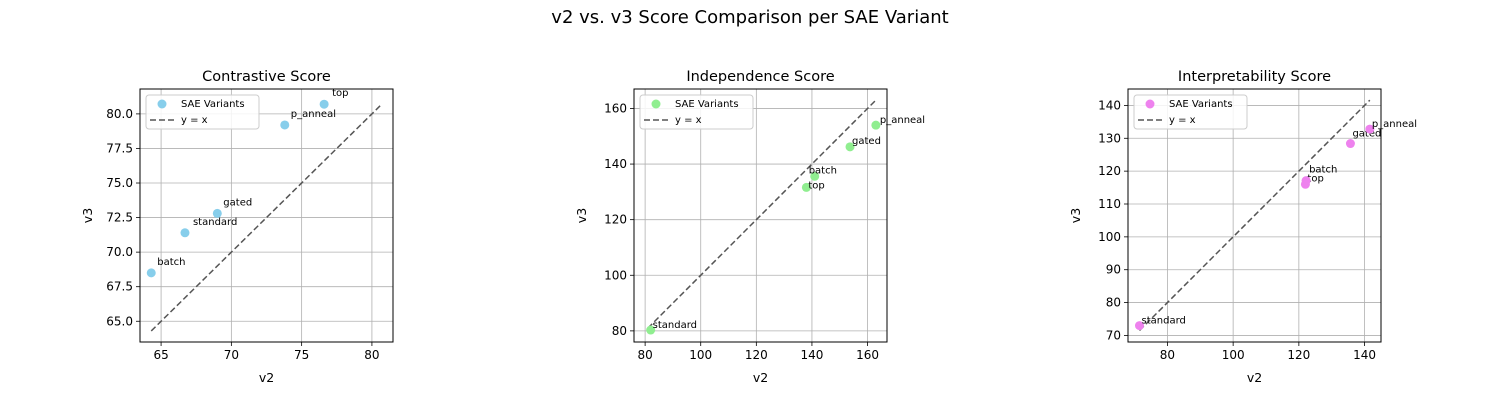  Describe the element at coordinates (119, 321) in the screenshot. I see `y-tick-label: 65.0` at that location.